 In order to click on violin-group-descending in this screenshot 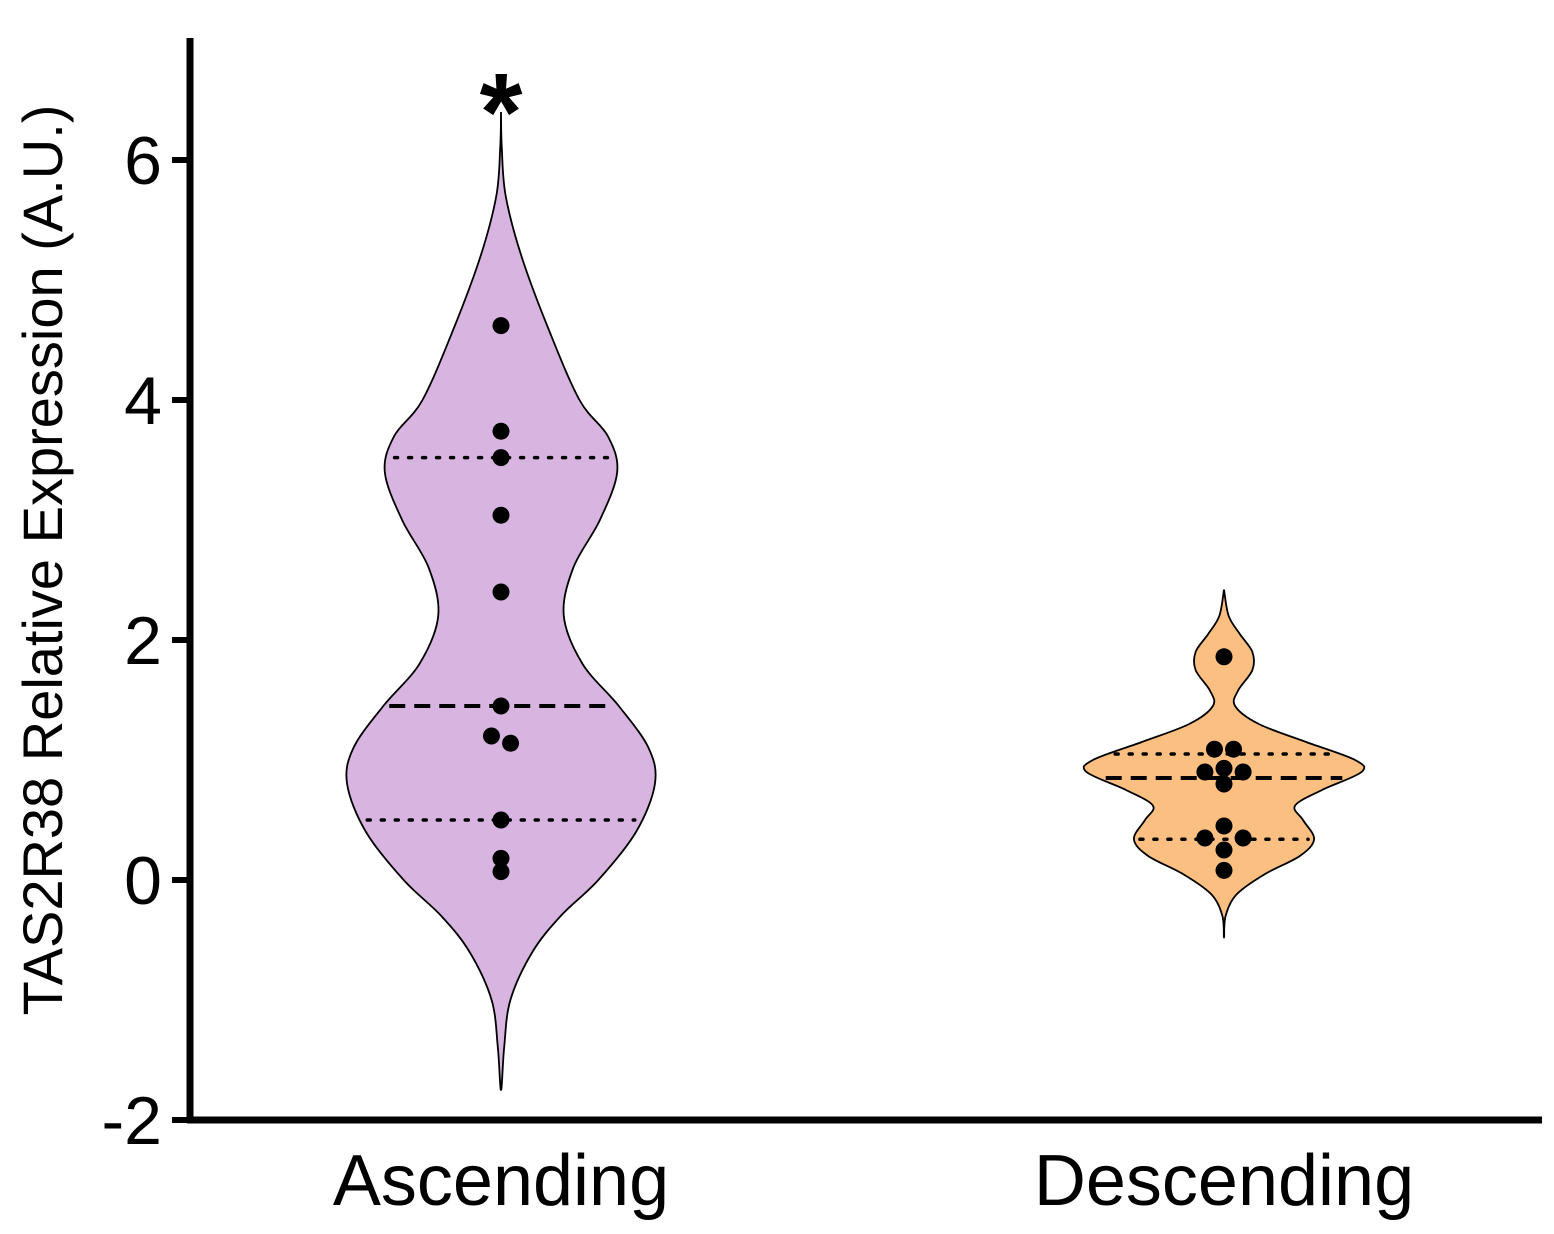, I will do `click(1224, 764)`.